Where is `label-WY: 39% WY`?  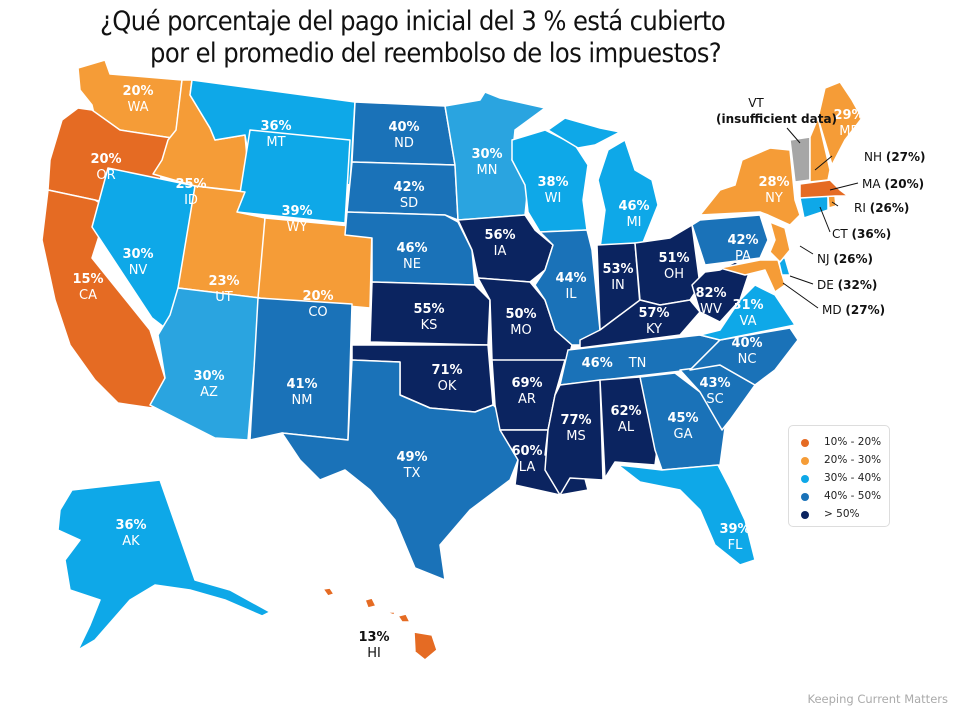
label-WY: 39% WY is located at coordinates (297, 219).